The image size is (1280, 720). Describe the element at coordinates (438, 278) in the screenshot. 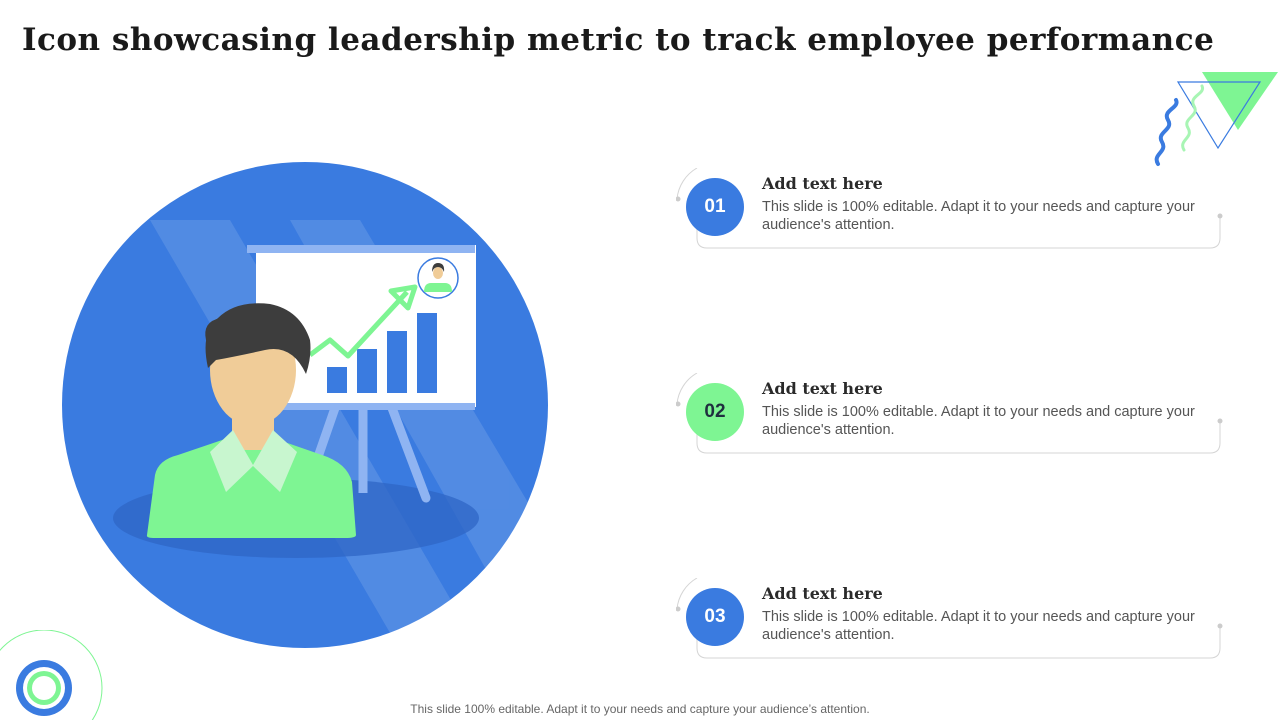

I see `avatar-icon` at that location.